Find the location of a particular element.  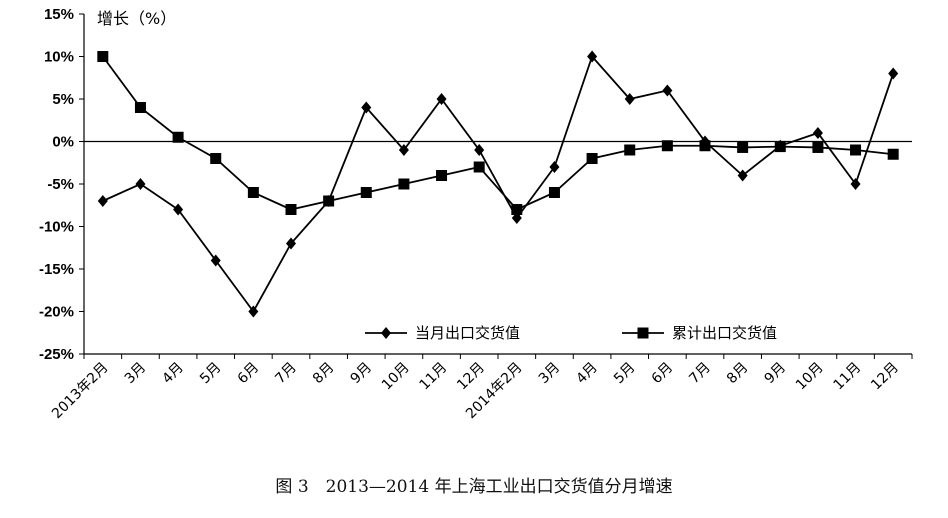

legend-label: 当月出口交货值 is located at coordinates (467, 333).